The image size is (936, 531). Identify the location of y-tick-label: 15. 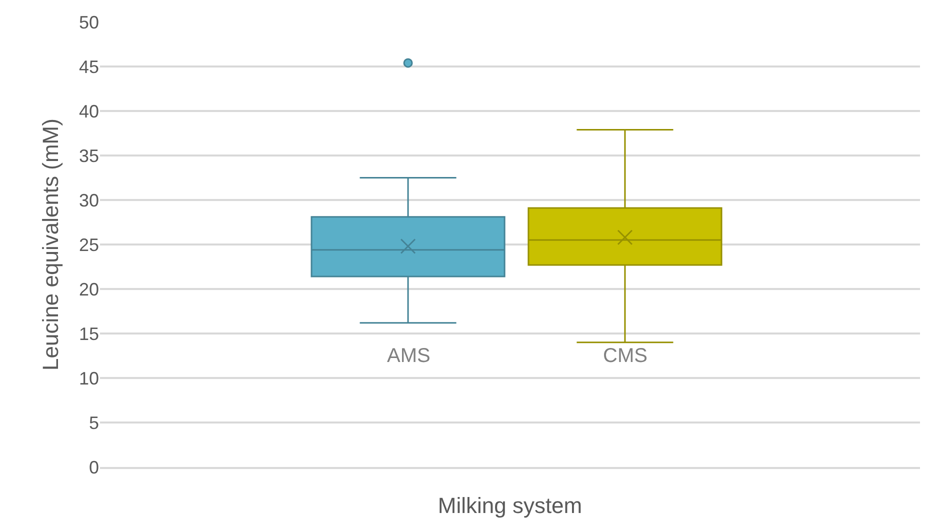
(88, 334).